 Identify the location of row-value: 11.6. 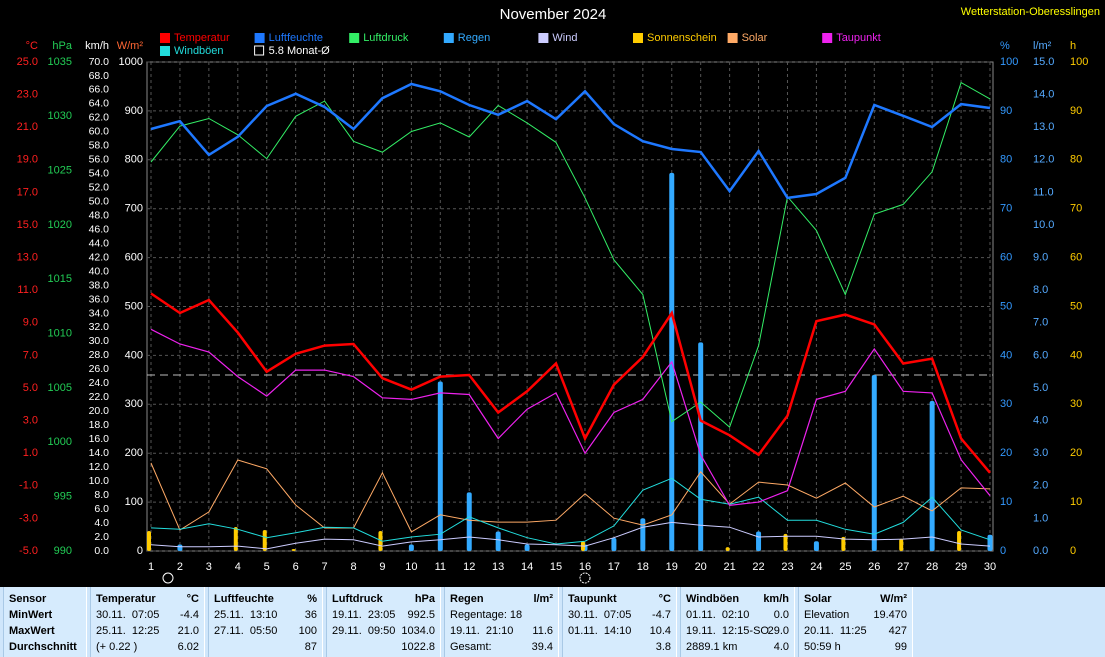
(542, 631).